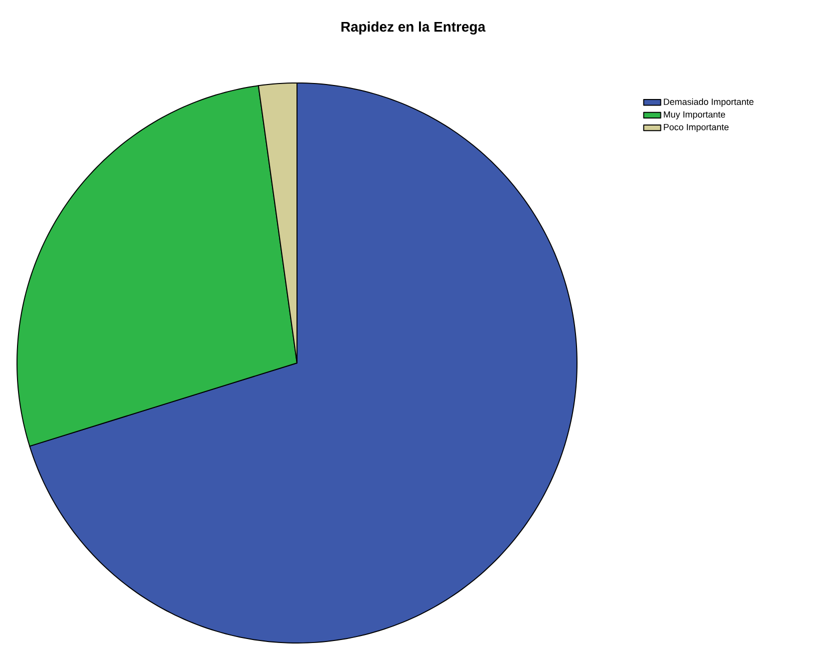 The width and height of the screenshot is (826, 653). What do you see at coordinates (695, 115) in the screenshot?
I see `legend-label: Muy Importante` at bounding box center [695, 115].